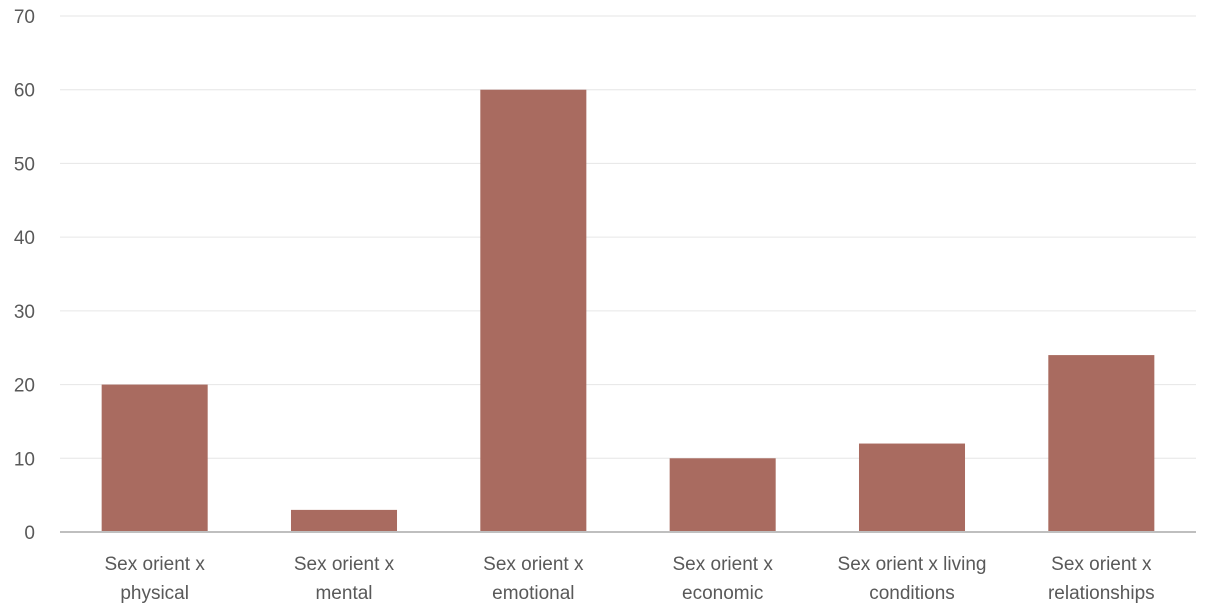  I want to click on y-tick-label: 20, so click(24, 386).